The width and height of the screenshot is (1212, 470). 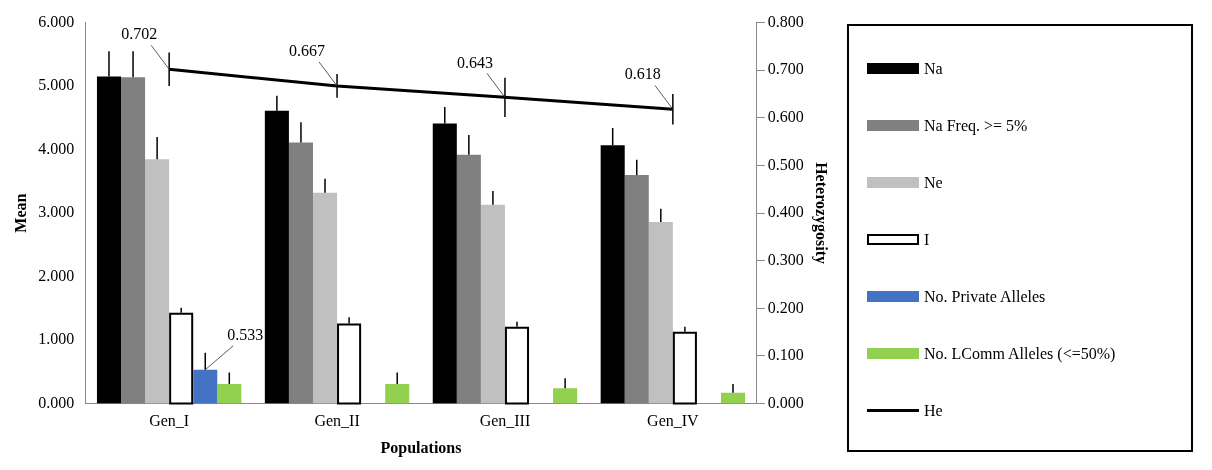 What do you see at coordinates (927, 239) in the screenshot?
I see `legend-label: I` at bounding box center [927, 239].